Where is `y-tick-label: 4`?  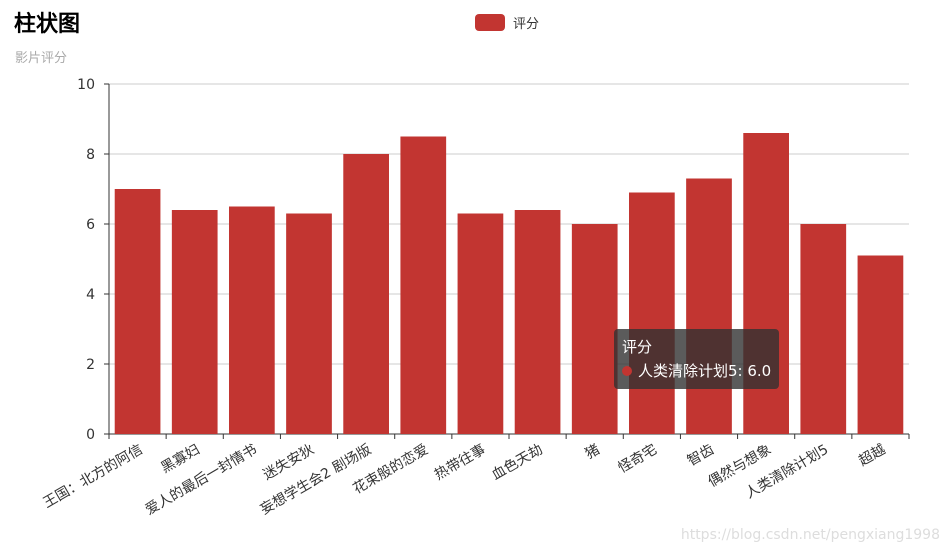 y-tick-label: 4 is located at coordinates (90, 295).